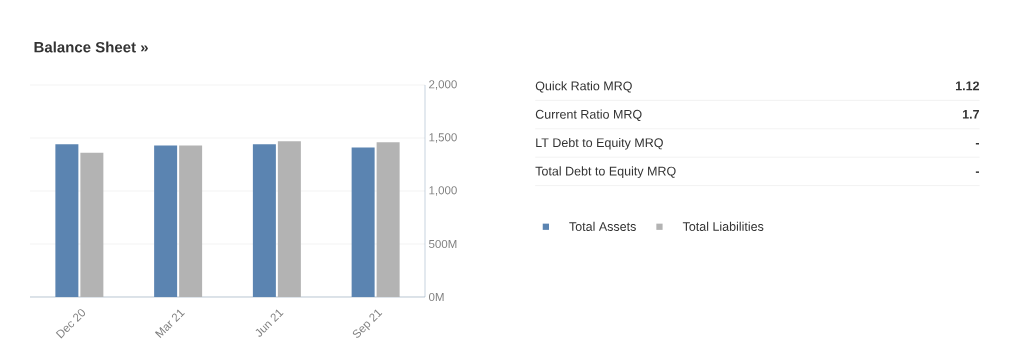  I want to click on y-tick-label: 0M, so click(436, 297).